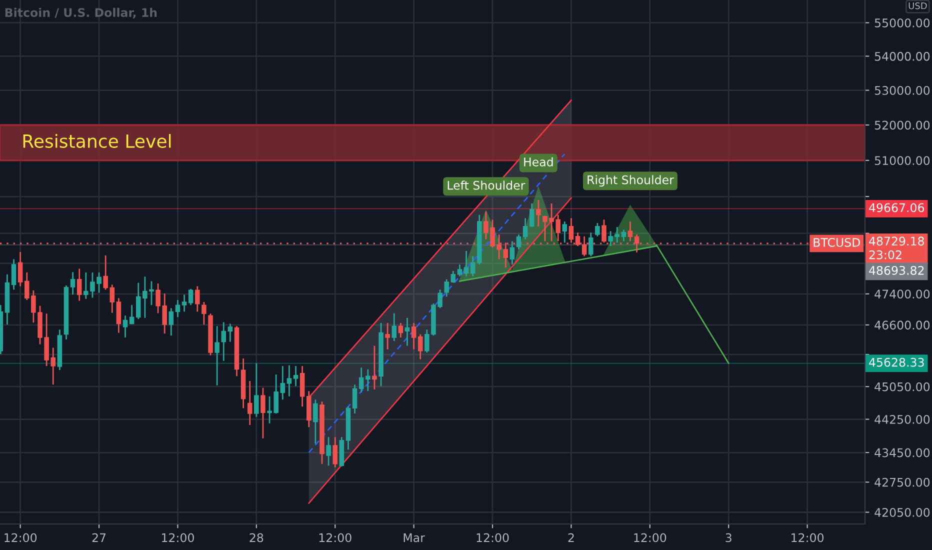  Describe the element at coordinates (571, 537) in the screenshot. I see `x-tick-label: 2` at that location.